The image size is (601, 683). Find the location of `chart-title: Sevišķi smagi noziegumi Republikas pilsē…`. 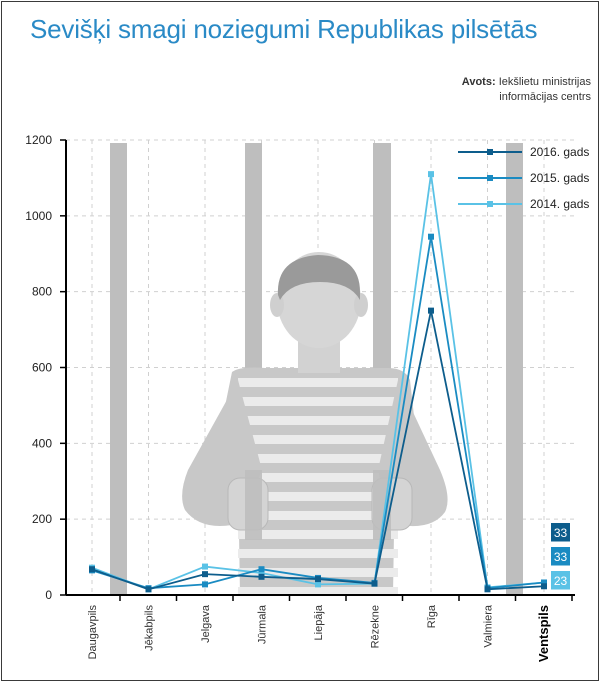

chart-title: Sevišķi smagi noziegumi Republikas pilsē… is located at coordinates (284, 29).